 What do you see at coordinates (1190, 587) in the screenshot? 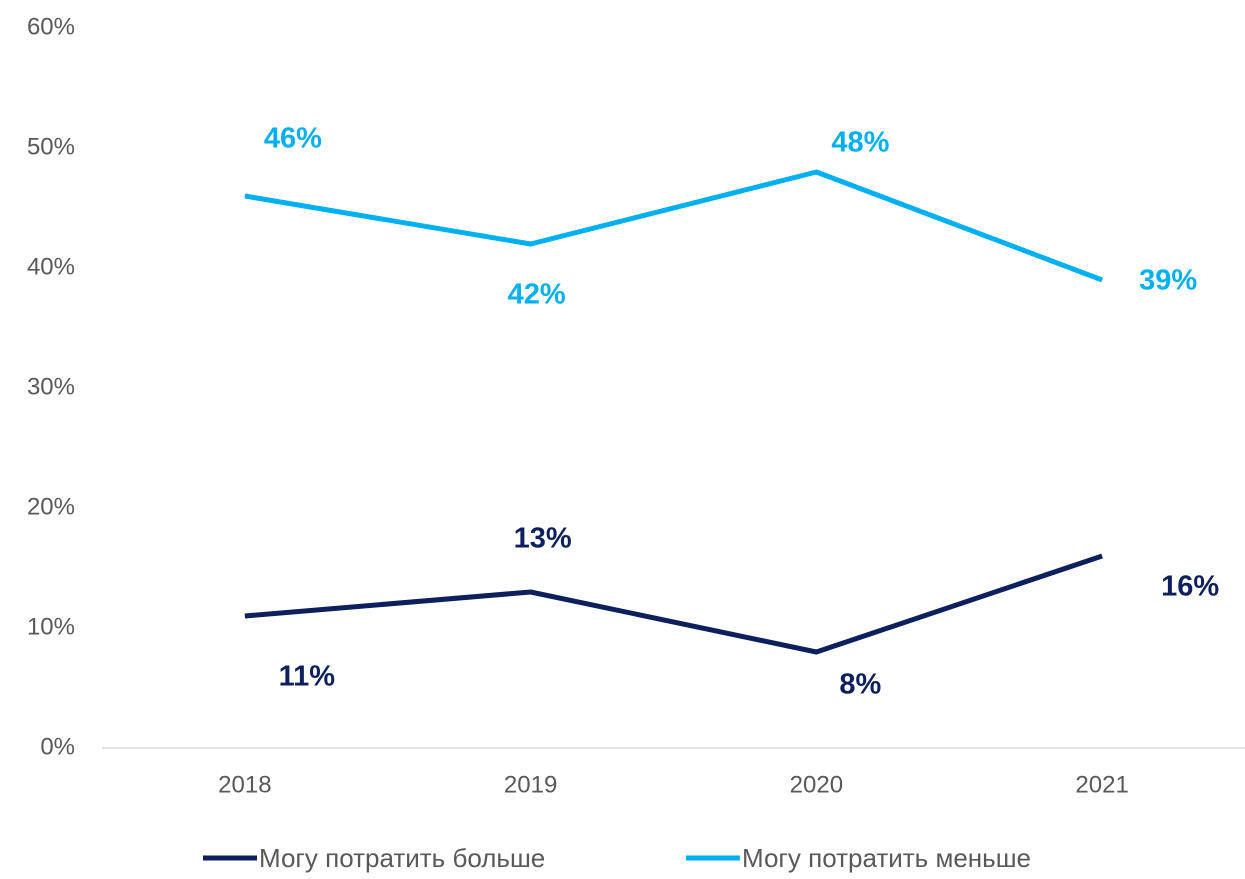
I see `data-label: 16%` at bounding box center [1190, 587].